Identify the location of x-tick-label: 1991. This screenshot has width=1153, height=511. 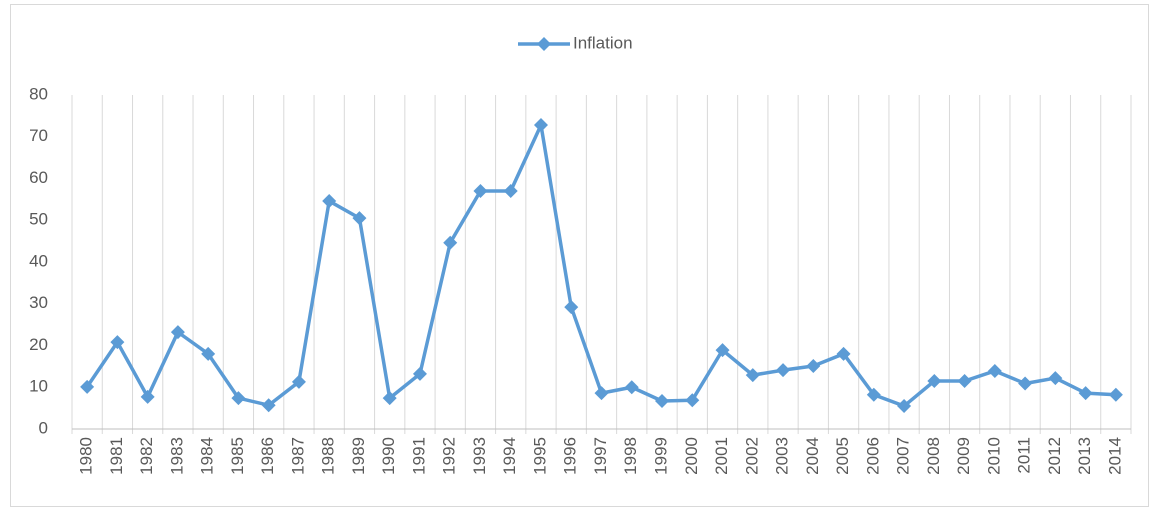
(418, 456).